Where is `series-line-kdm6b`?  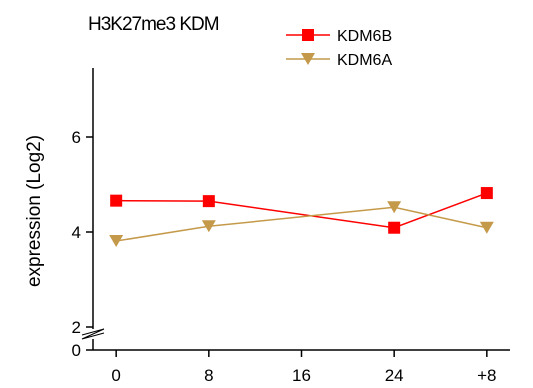
series-line-kdm6b is located at coordinates (302, 210).